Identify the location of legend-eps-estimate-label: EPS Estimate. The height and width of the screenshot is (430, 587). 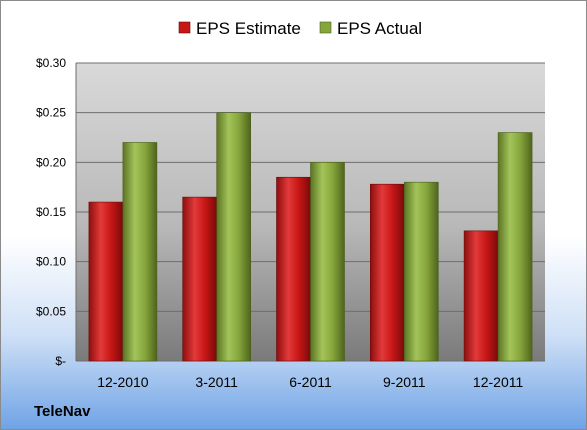
(248, 28).